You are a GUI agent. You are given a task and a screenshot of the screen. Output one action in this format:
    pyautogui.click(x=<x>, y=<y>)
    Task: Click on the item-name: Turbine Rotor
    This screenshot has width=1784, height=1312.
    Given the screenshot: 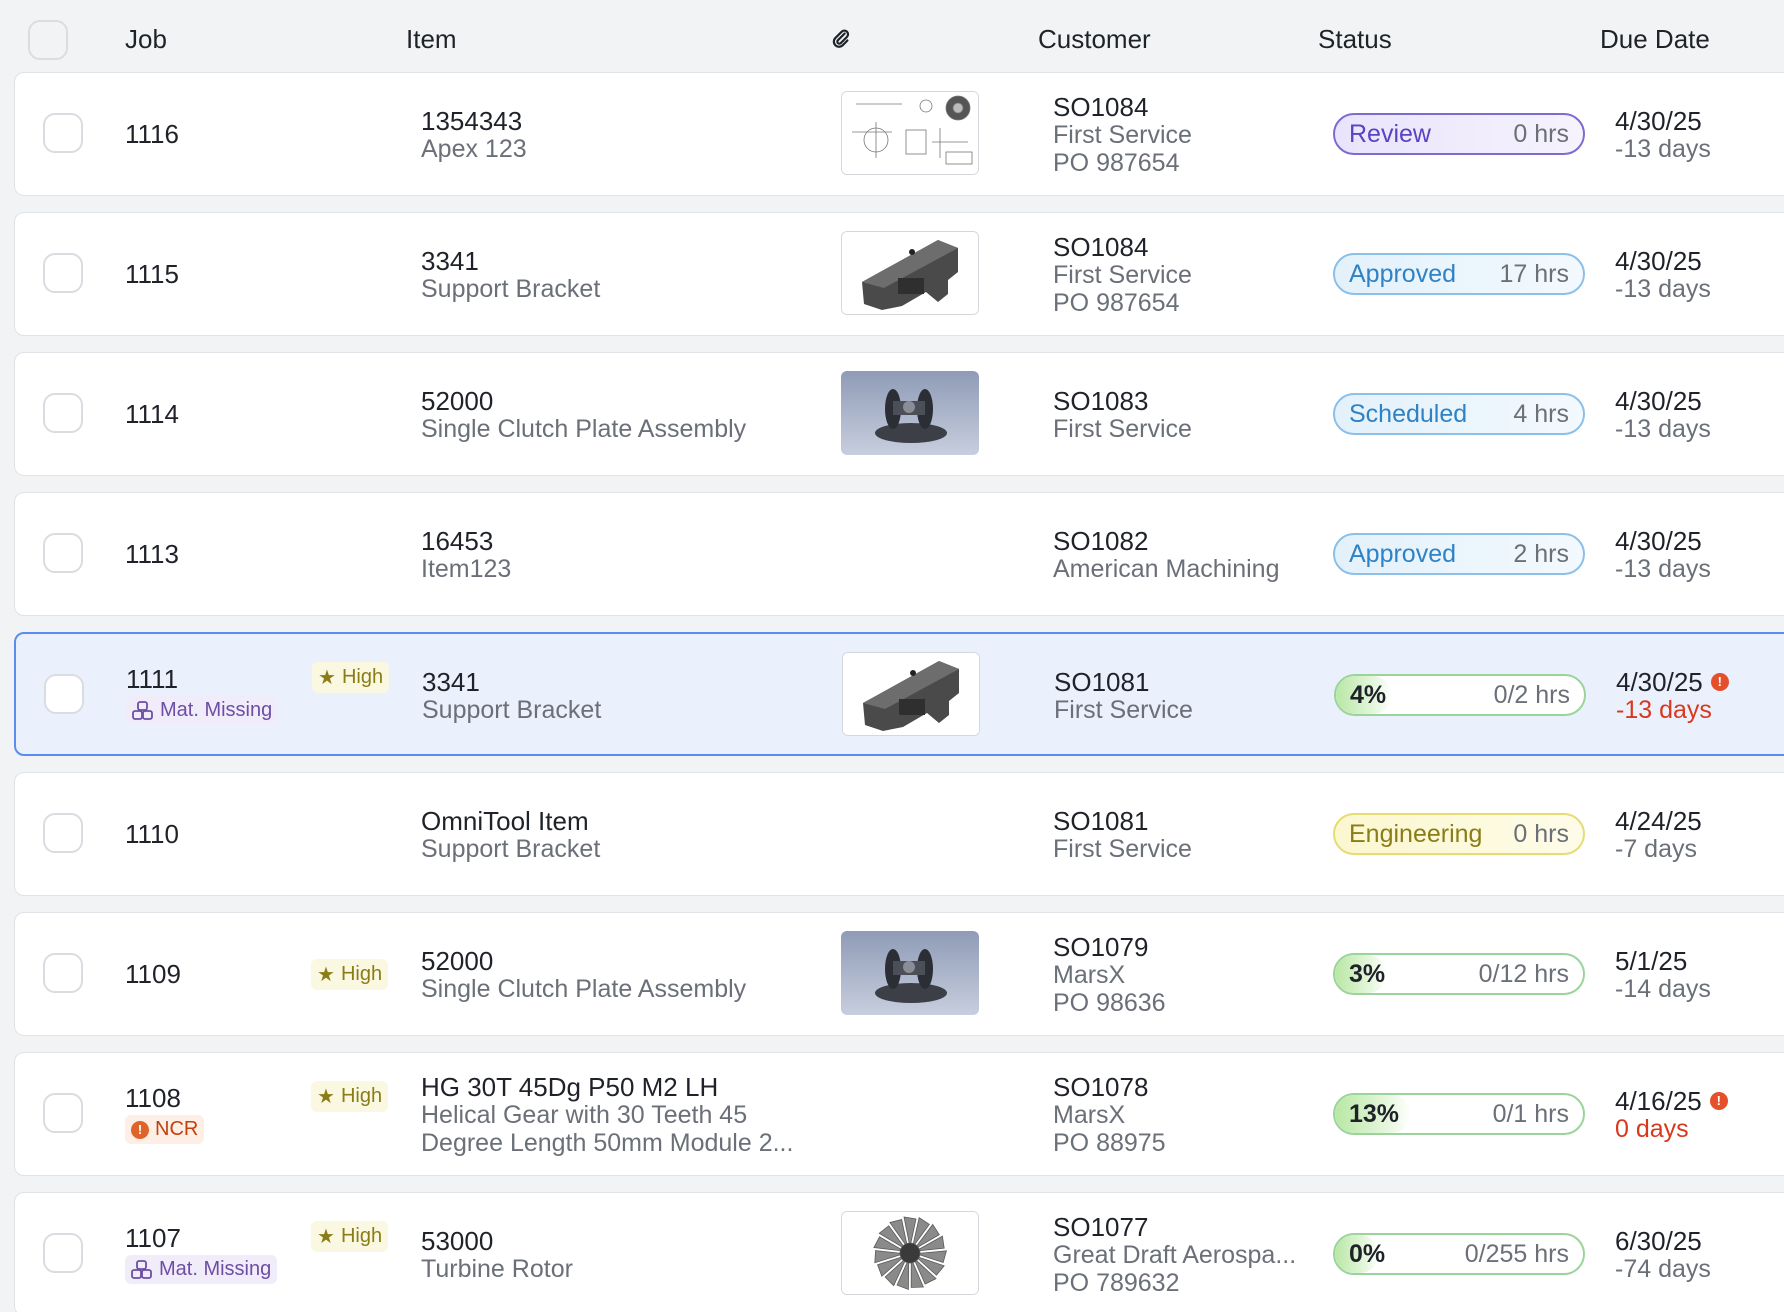 What is the action you would take?
    pyautogui.click(x=497, y=1269)
    